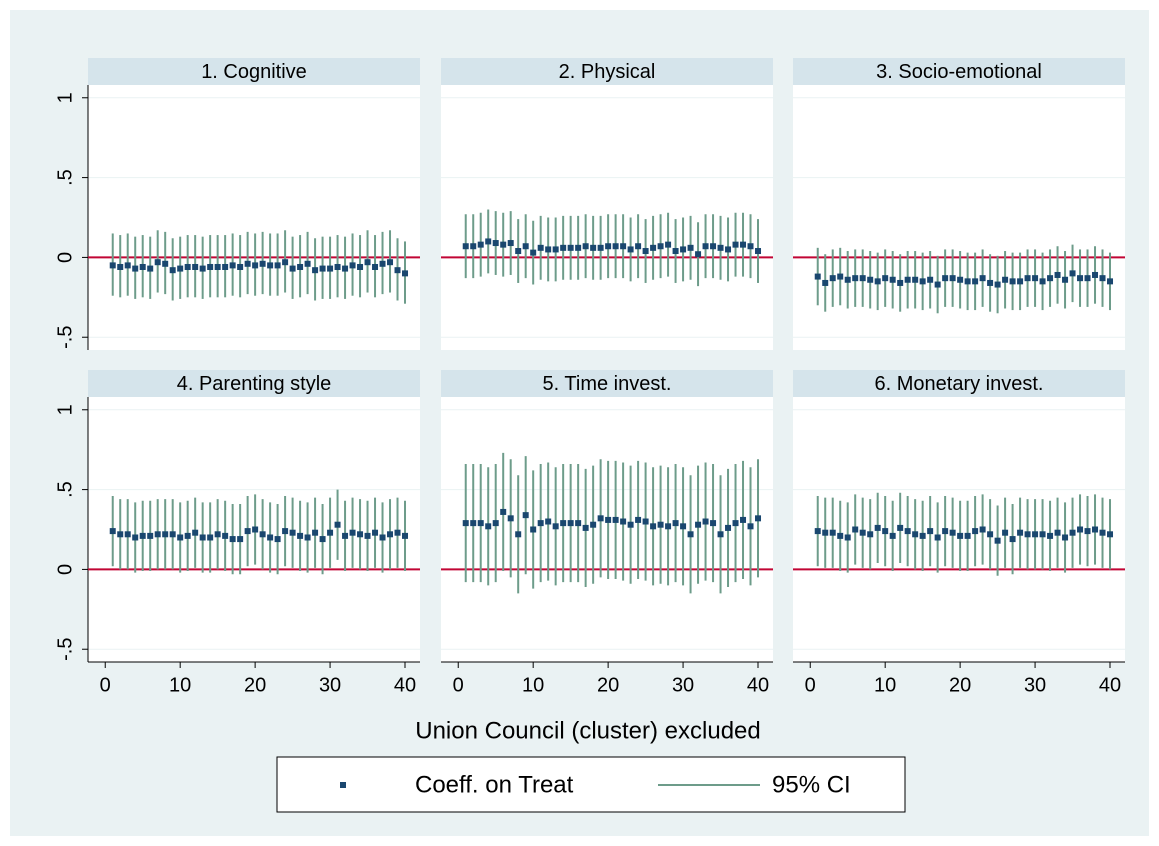 The image size is (1159, 846). What do you see at coordinates (405, 685) in the screenshot?
I see `x-tick-label: 40` at bounding box center [405, 685].